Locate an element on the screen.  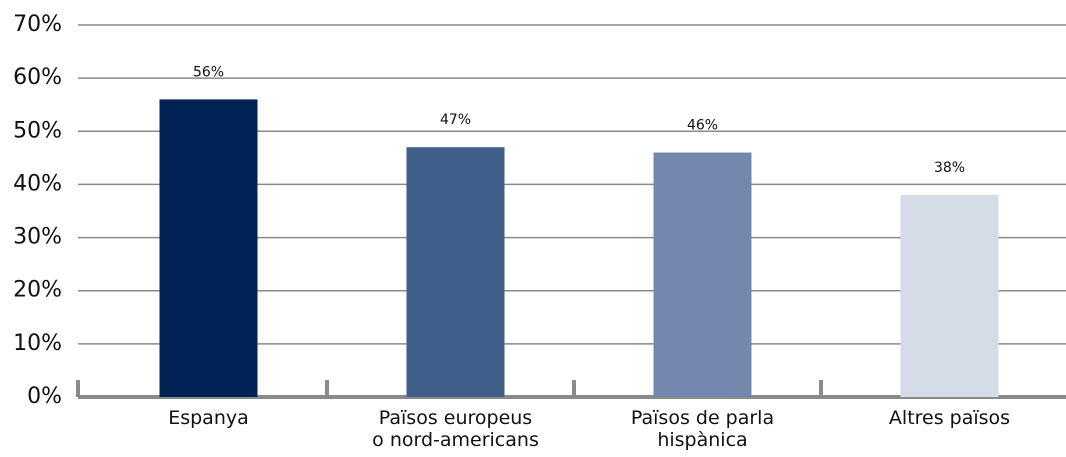
x-tick-label: Altres països is located at coordinates (949, 418).